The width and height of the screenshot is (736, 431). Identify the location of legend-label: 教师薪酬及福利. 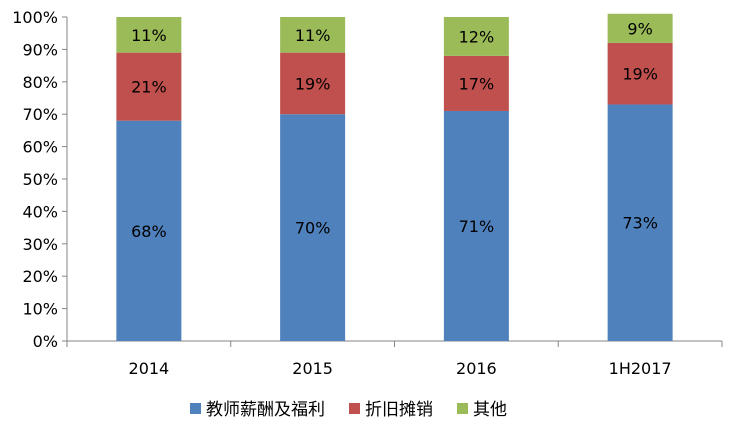
(265, 410).